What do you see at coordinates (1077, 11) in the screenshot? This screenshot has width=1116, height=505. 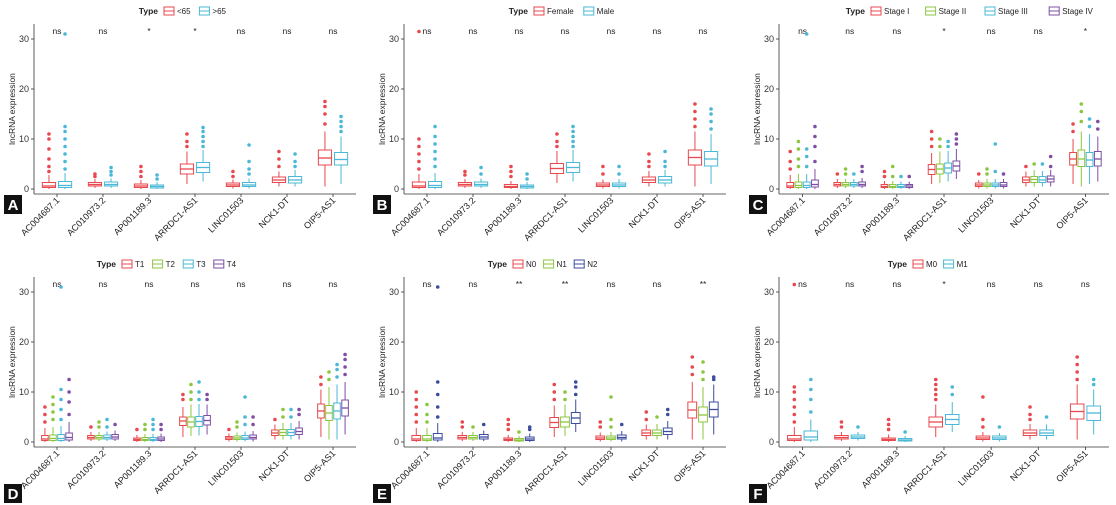 I see `legend-label: Stage IV` at bounding box center [1077, 11].